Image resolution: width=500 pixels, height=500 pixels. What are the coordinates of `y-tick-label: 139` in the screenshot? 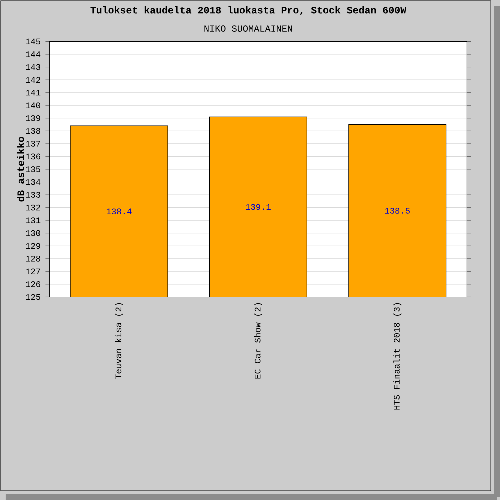 It's located at (33, 118).